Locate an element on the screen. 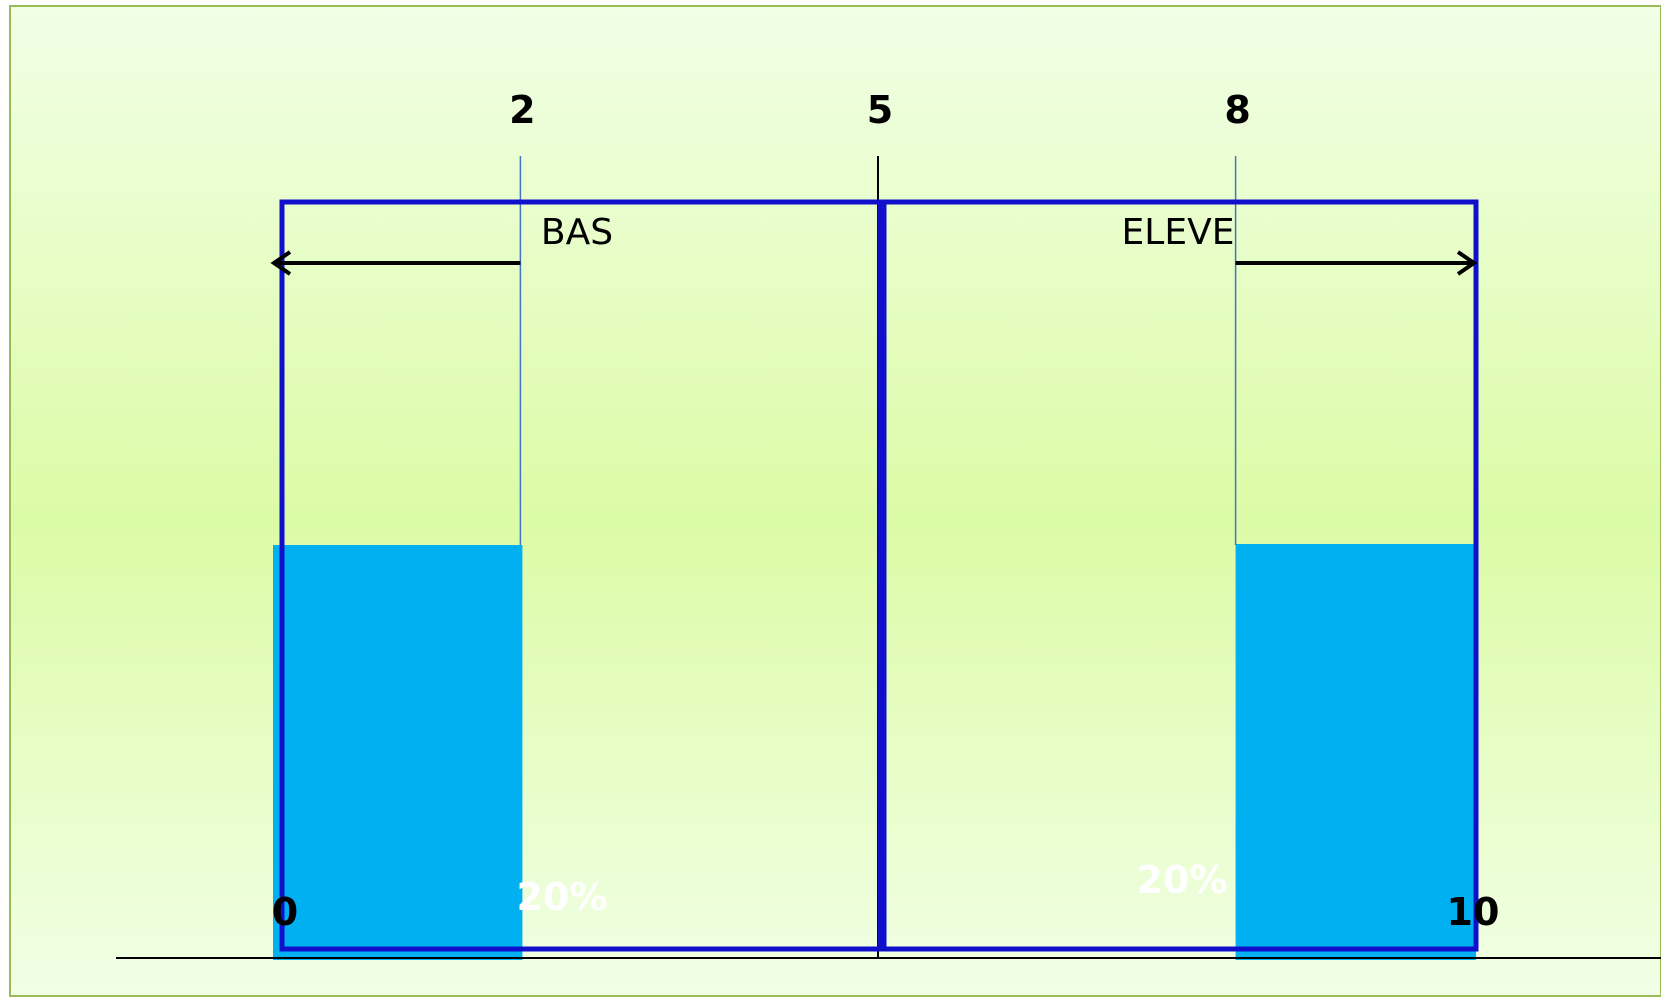  zone-label-bas: BAS is located at coordinates (577, 232).